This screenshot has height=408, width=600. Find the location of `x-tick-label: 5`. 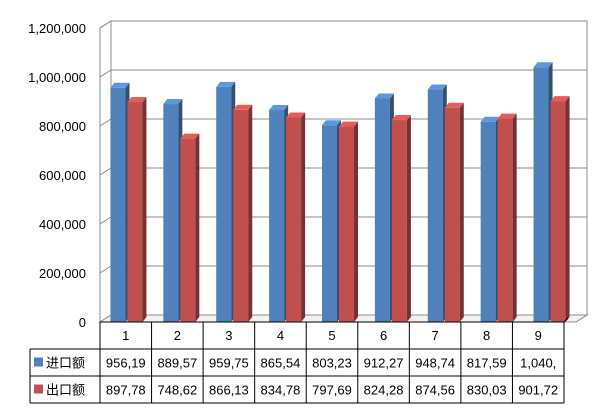

x-tick-label: 5 is located at coordinates (331, 335).